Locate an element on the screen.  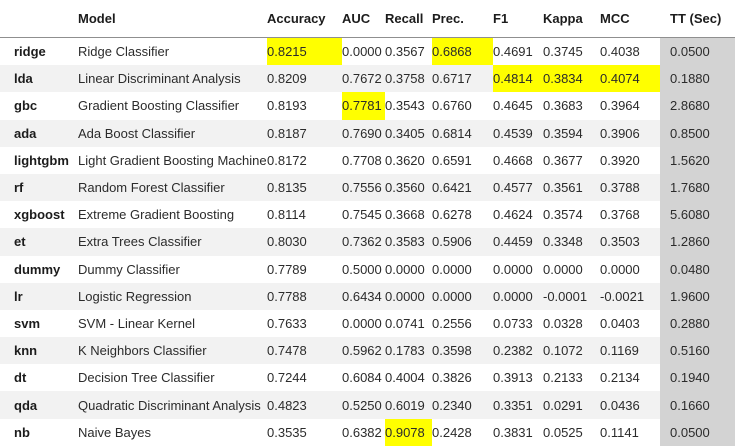
metric-cell: 0.7244 is located at coordinates (287, 378).